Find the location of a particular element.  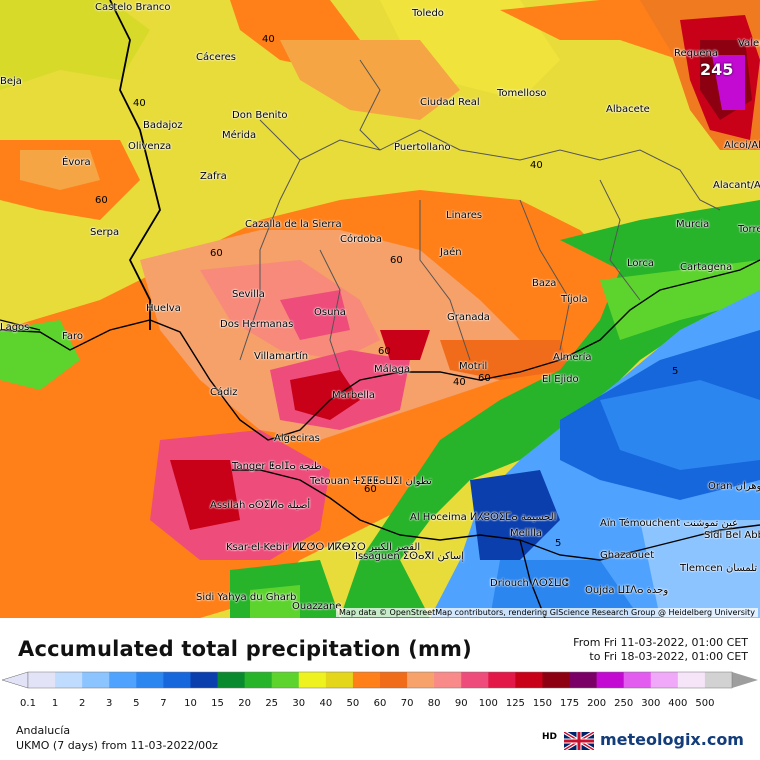

city-label: Serpa is located at coordinates (105, 232).